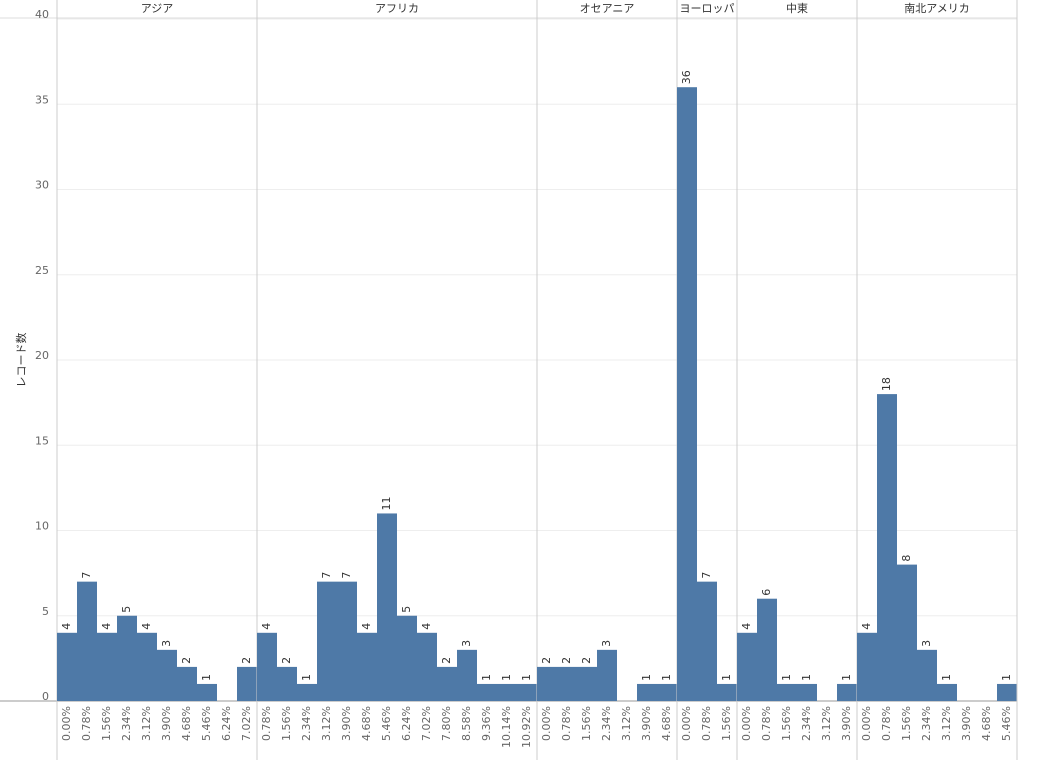  I want to click on data-label: 8, so click(906, 558).